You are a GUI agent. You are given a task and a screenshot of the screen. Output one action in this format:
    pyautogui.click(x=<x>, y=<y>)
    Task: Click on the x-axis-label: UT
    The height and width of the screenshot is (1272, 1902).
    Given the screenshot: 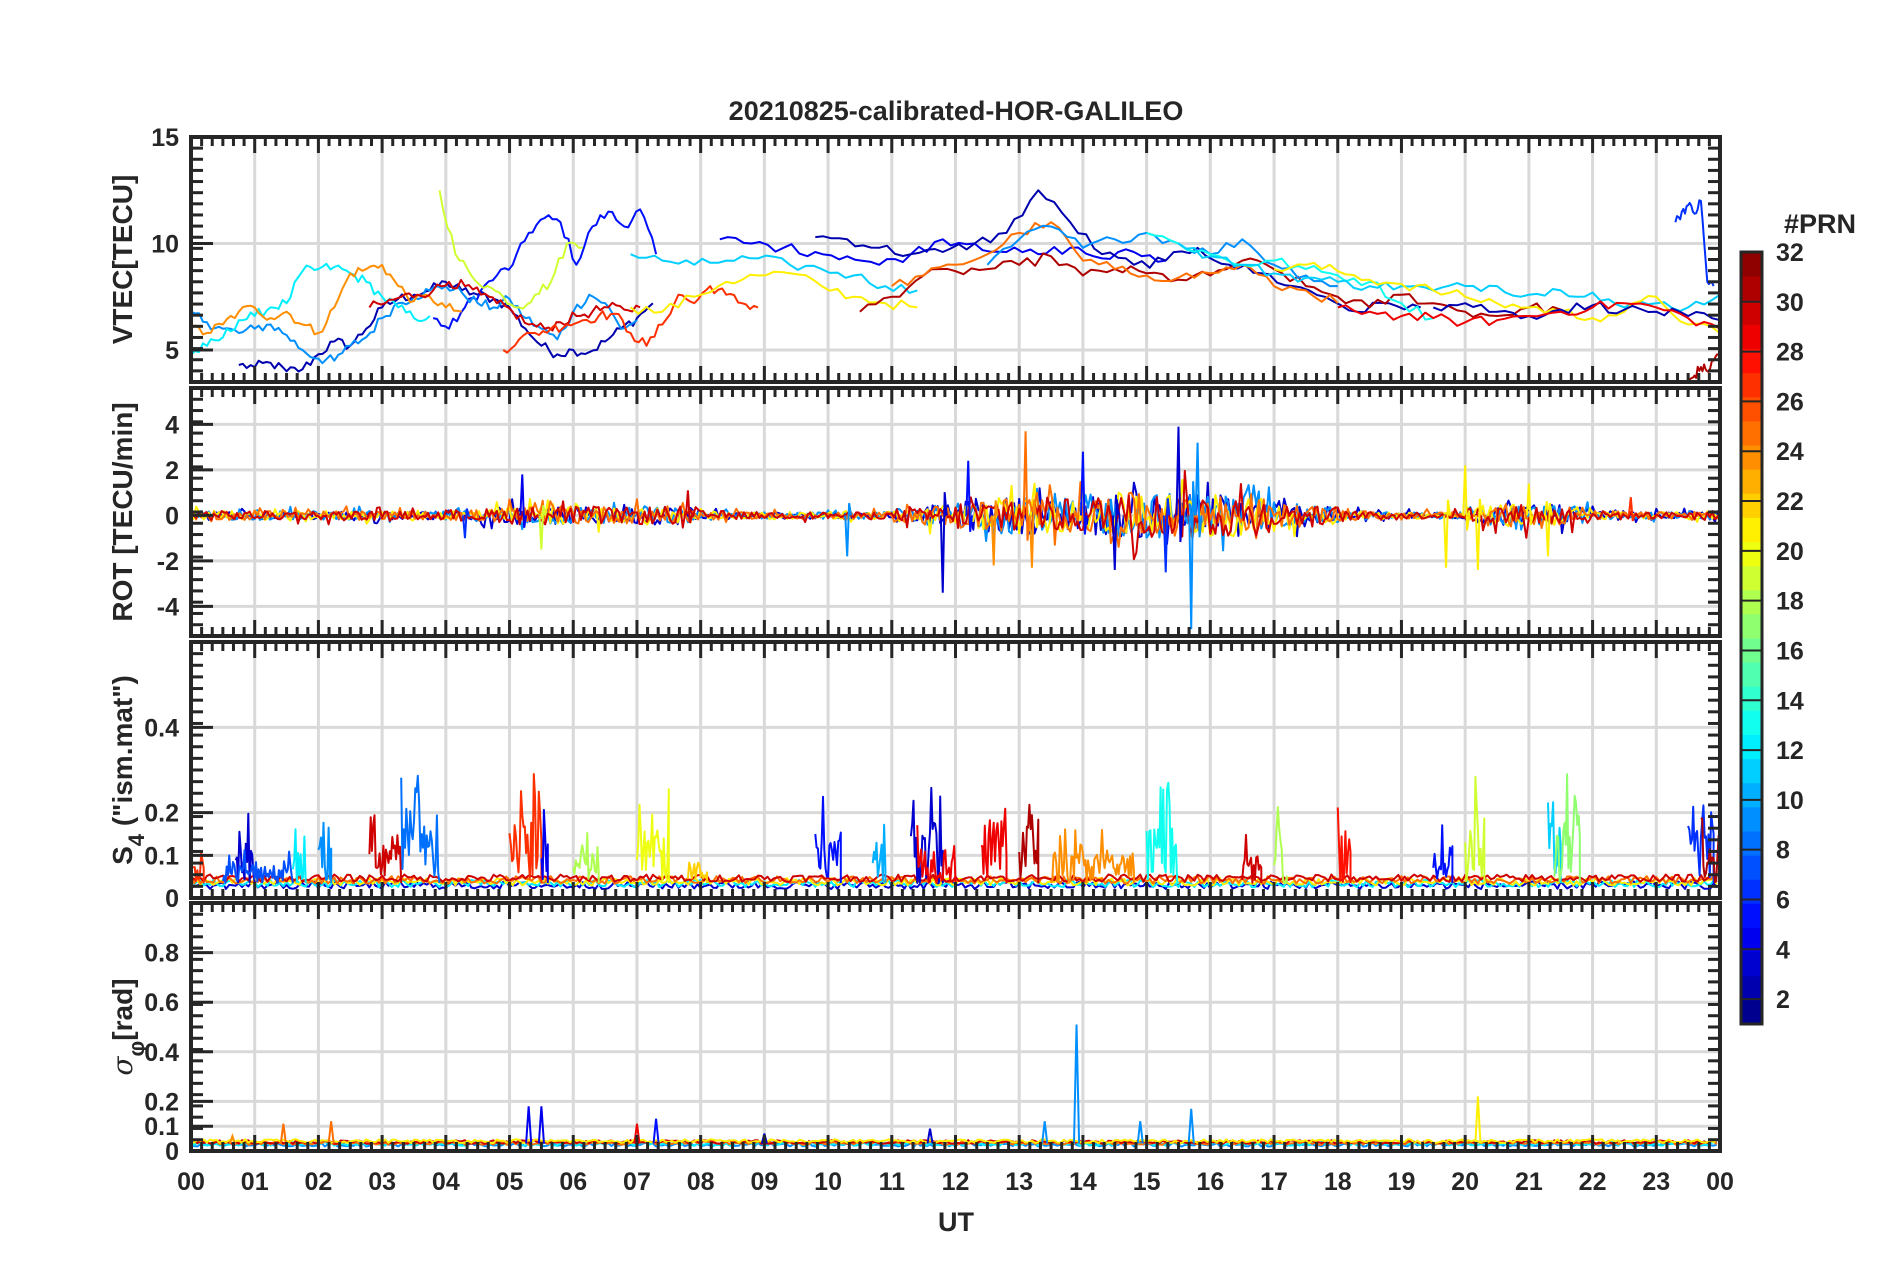 What is the action you would take?
    pyautogui.click(x=956, y=1222)
    